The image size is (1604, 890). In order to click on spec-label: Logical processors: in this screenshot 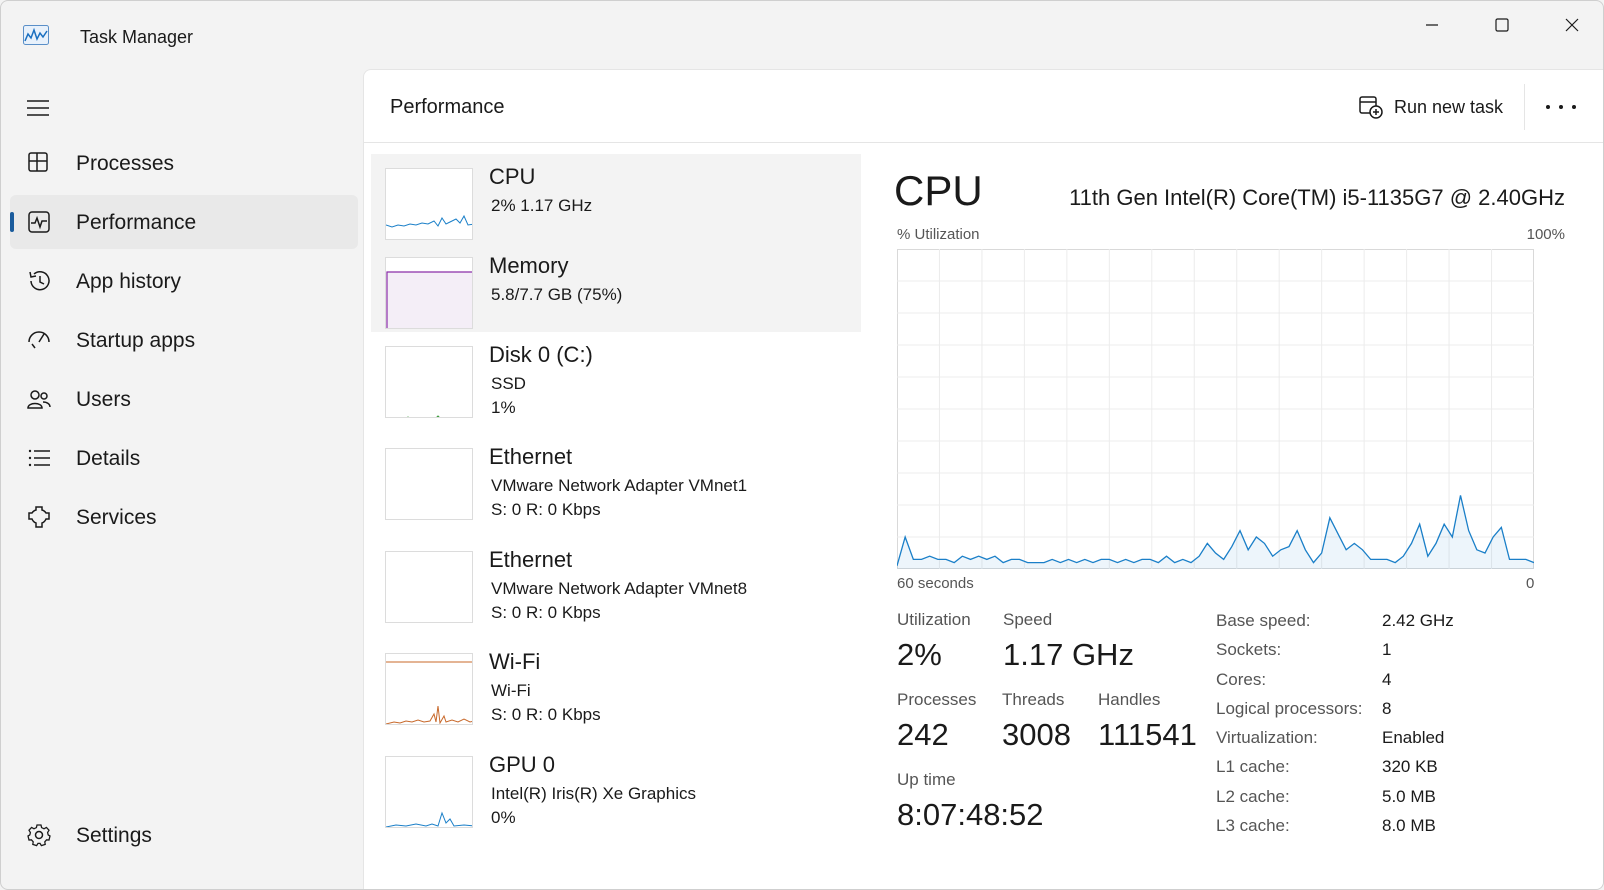, I will do `click(1289, 708)`.